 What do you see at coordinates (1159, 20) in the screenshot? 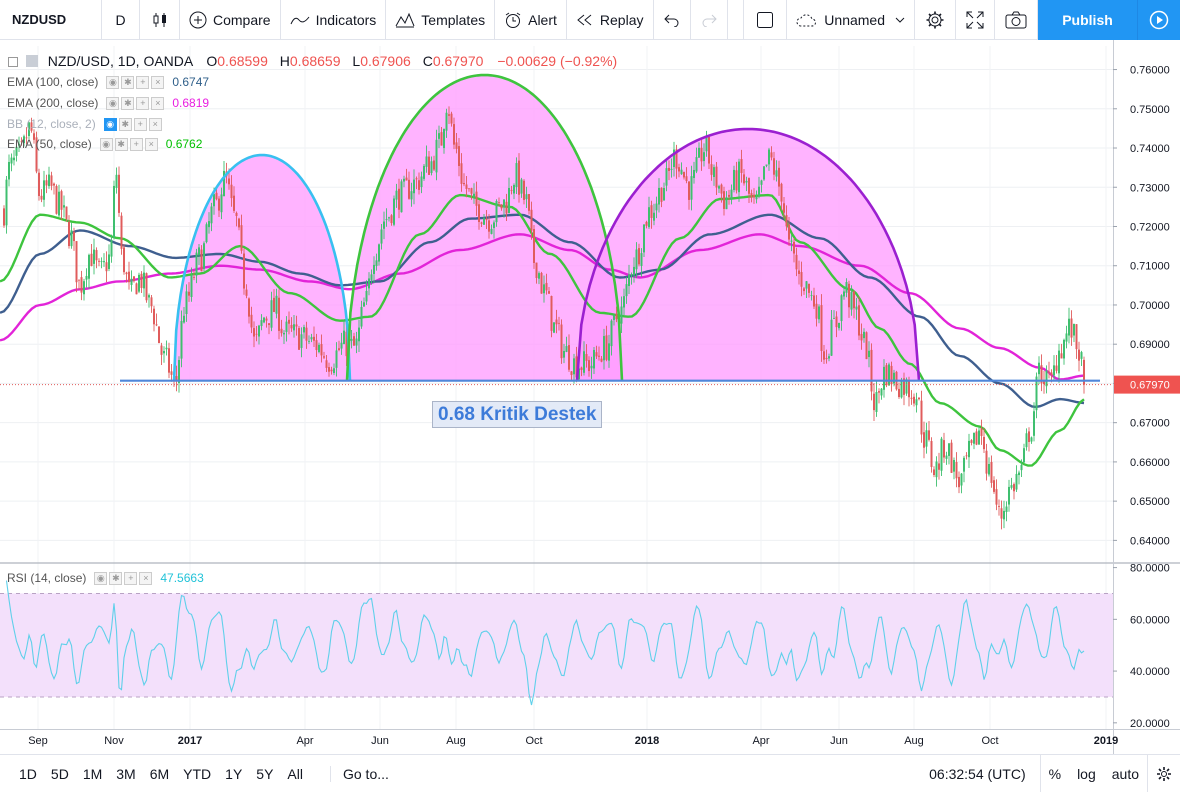
I see `play-button` at bounding box center [1159, 20].